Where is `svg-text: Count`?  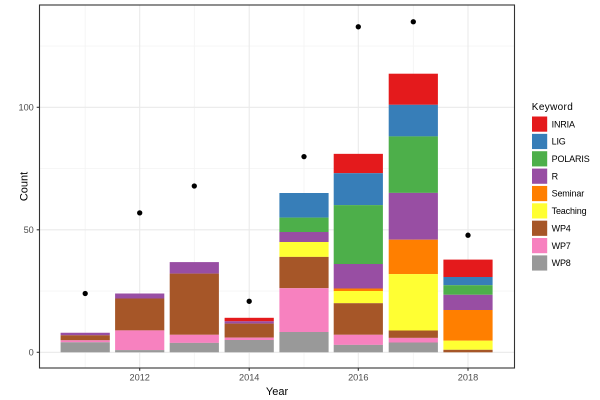
svg-text: Count is located at coordinates (25, 186).